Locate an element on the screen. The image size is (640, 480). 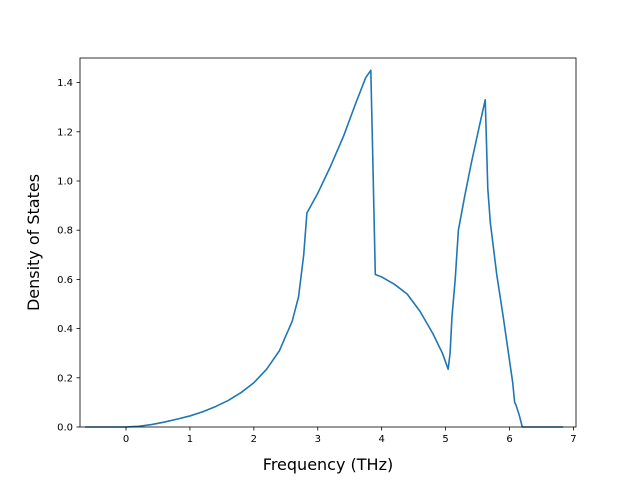
x-tick-label: 6 is located at coordinates (509, 439).